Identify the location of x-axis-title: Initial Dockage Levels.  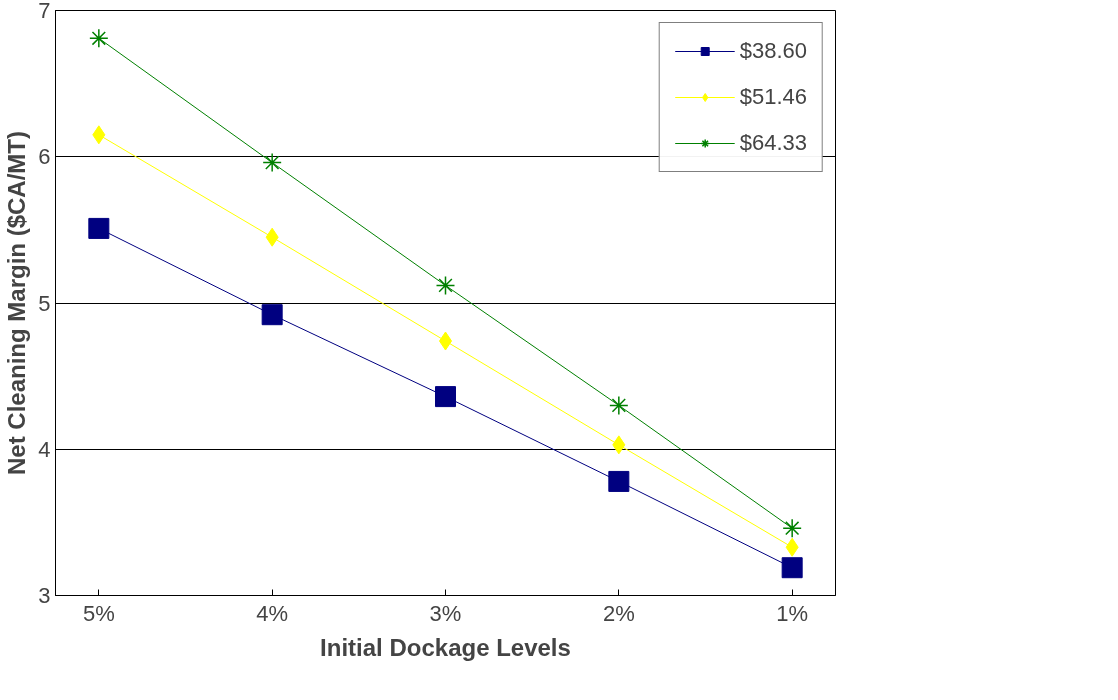
(445, 647).